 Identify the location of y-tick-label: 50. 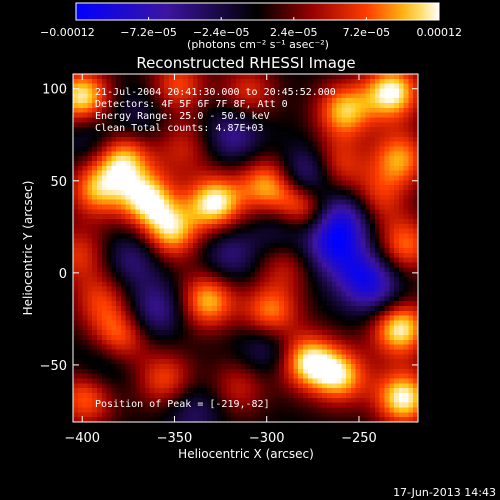
(58, 182).